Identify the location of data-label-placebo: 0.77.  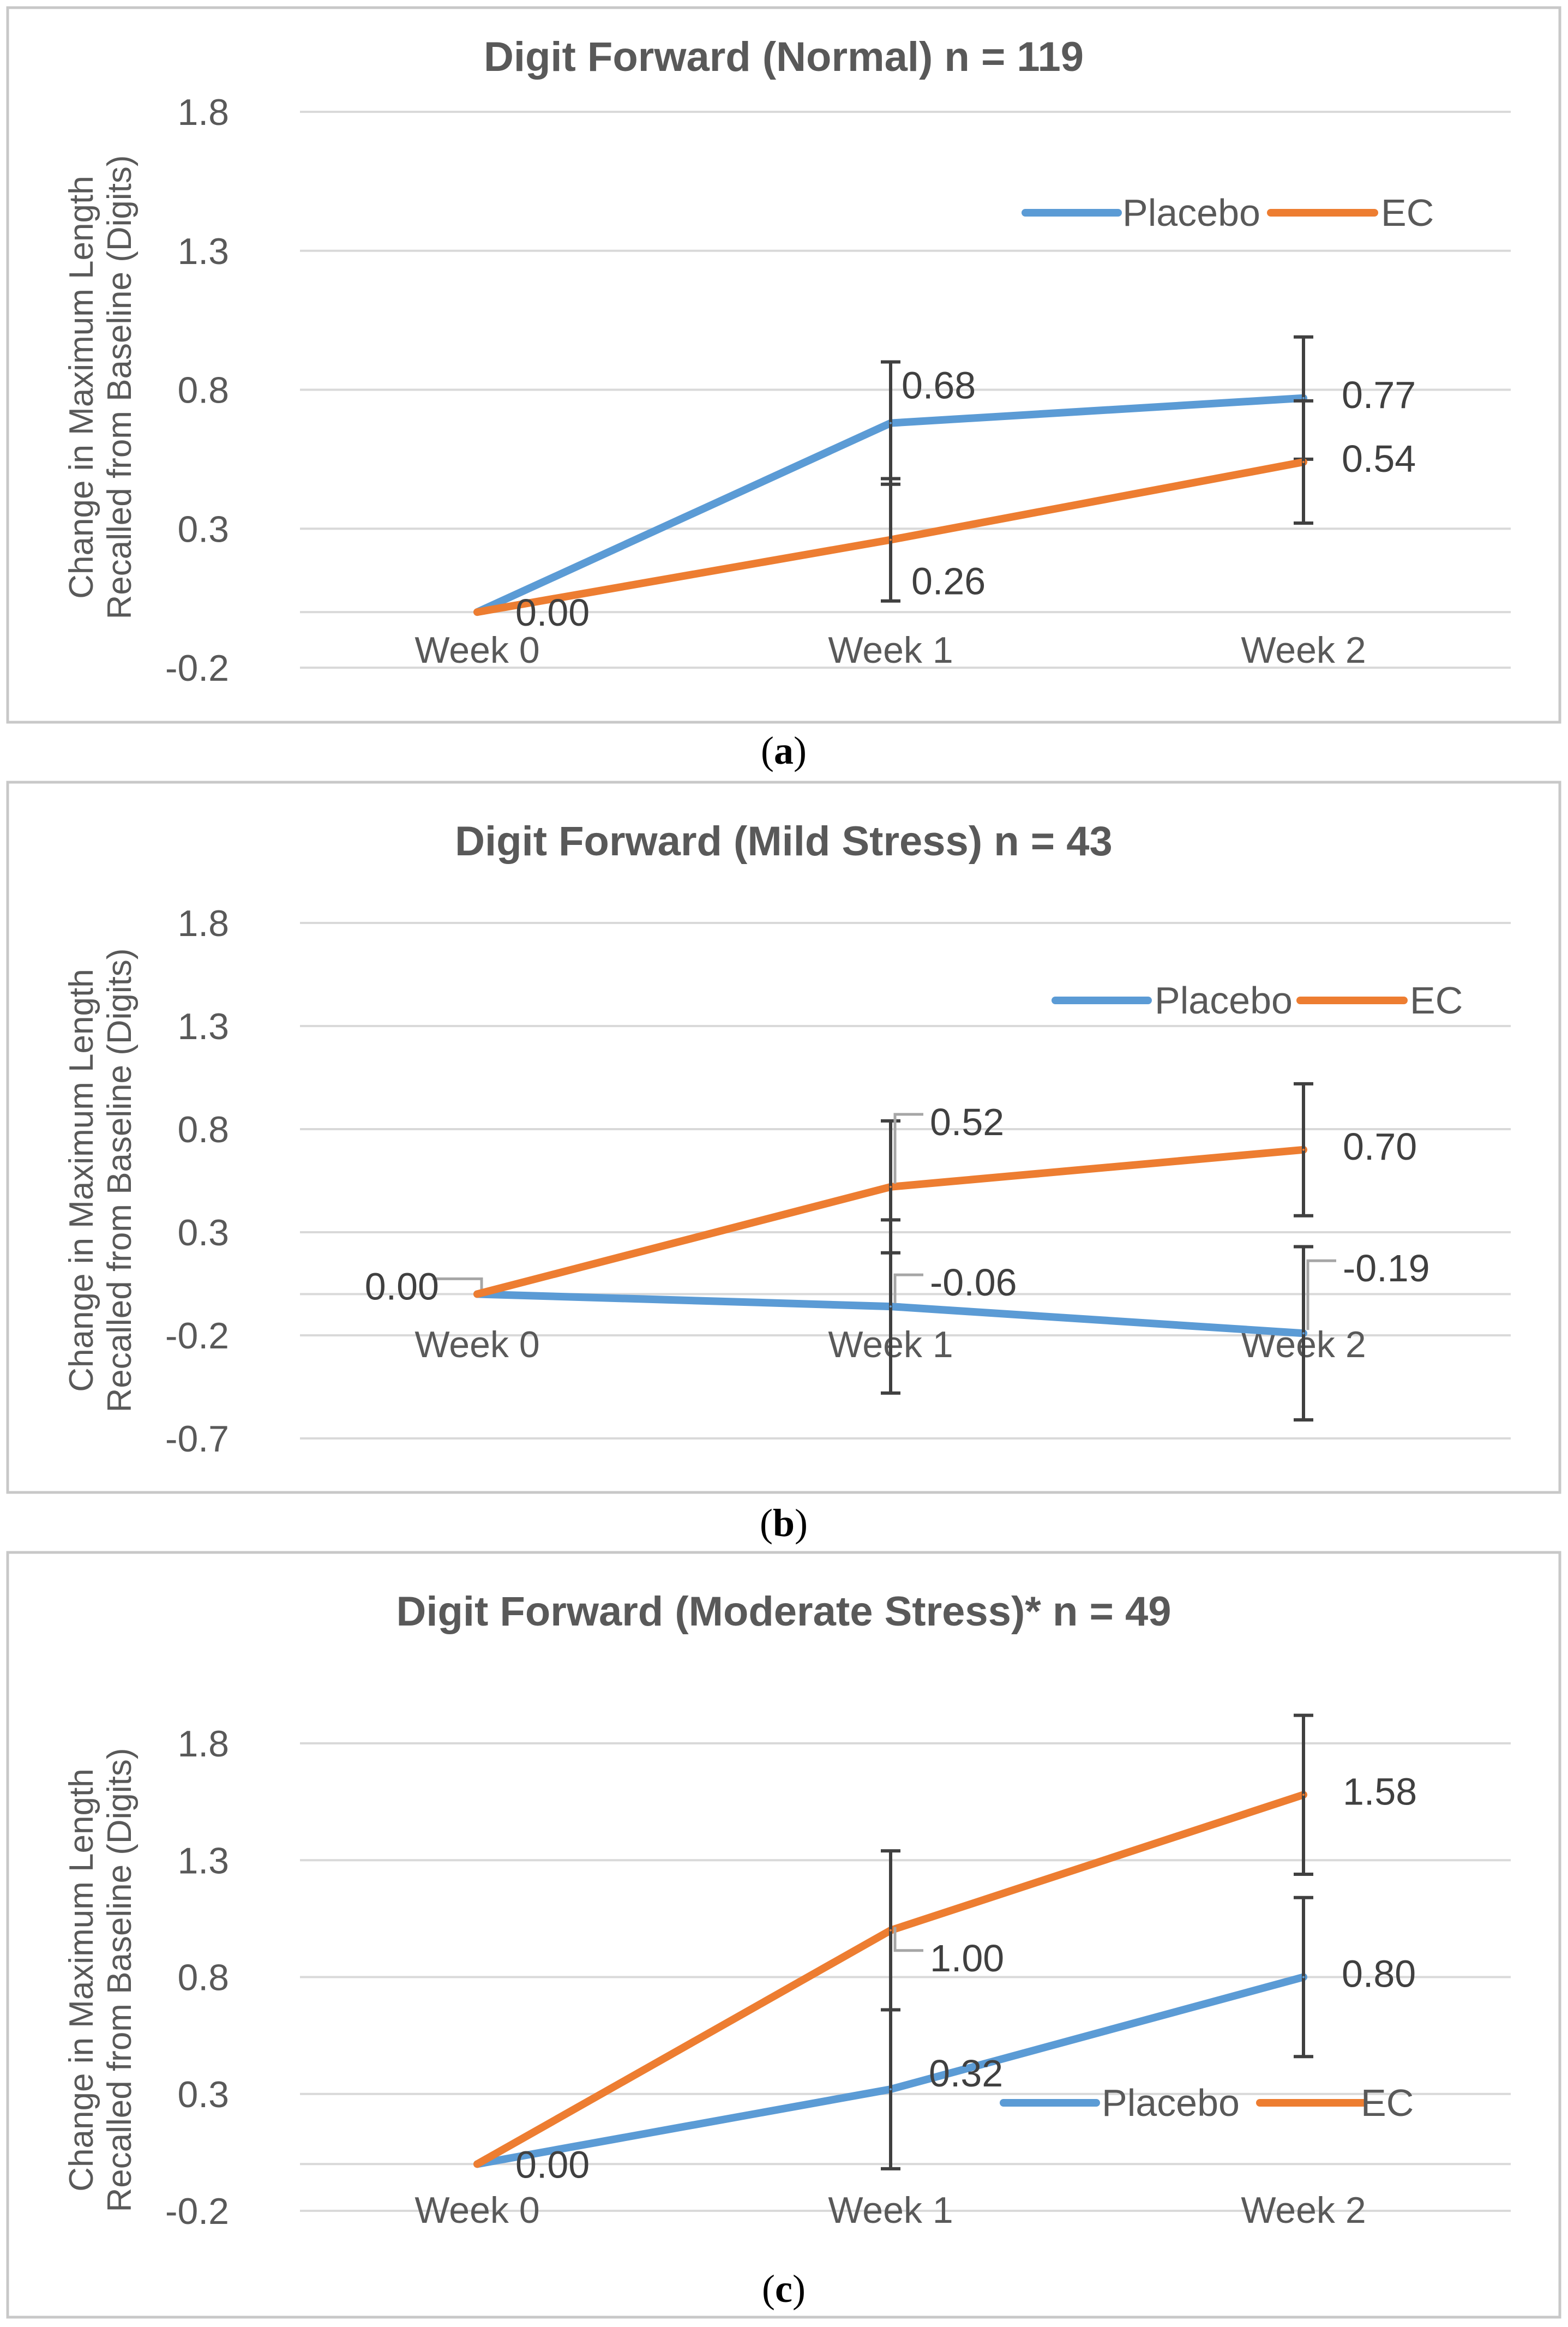
(1379, 395).